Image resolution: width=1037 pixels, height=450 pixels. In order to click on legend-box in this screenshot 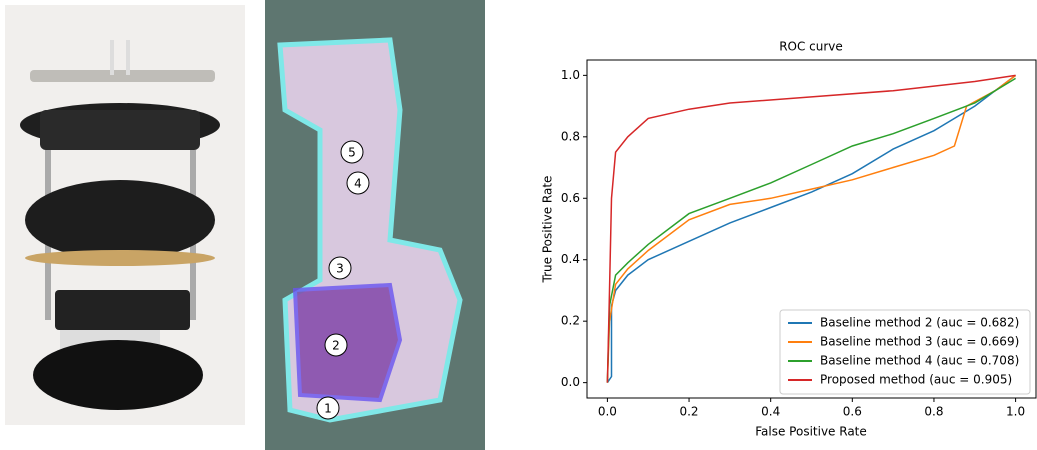, I will do `click(905, 352)`.